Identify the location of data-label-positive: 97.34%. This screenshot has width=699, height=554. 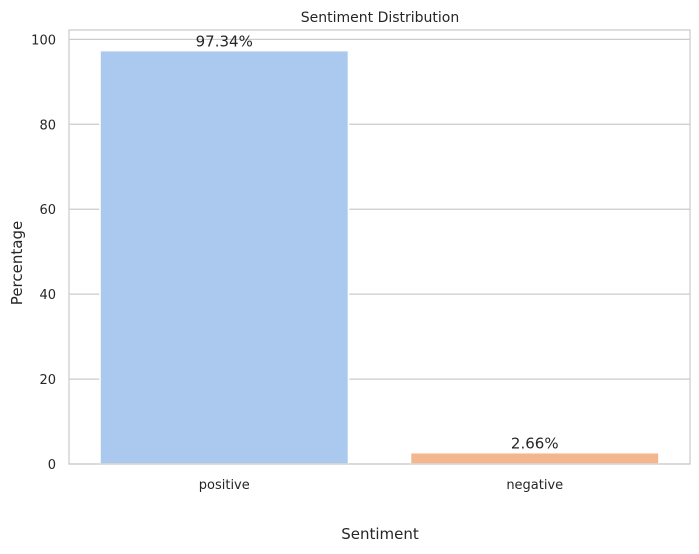
(224, 42).